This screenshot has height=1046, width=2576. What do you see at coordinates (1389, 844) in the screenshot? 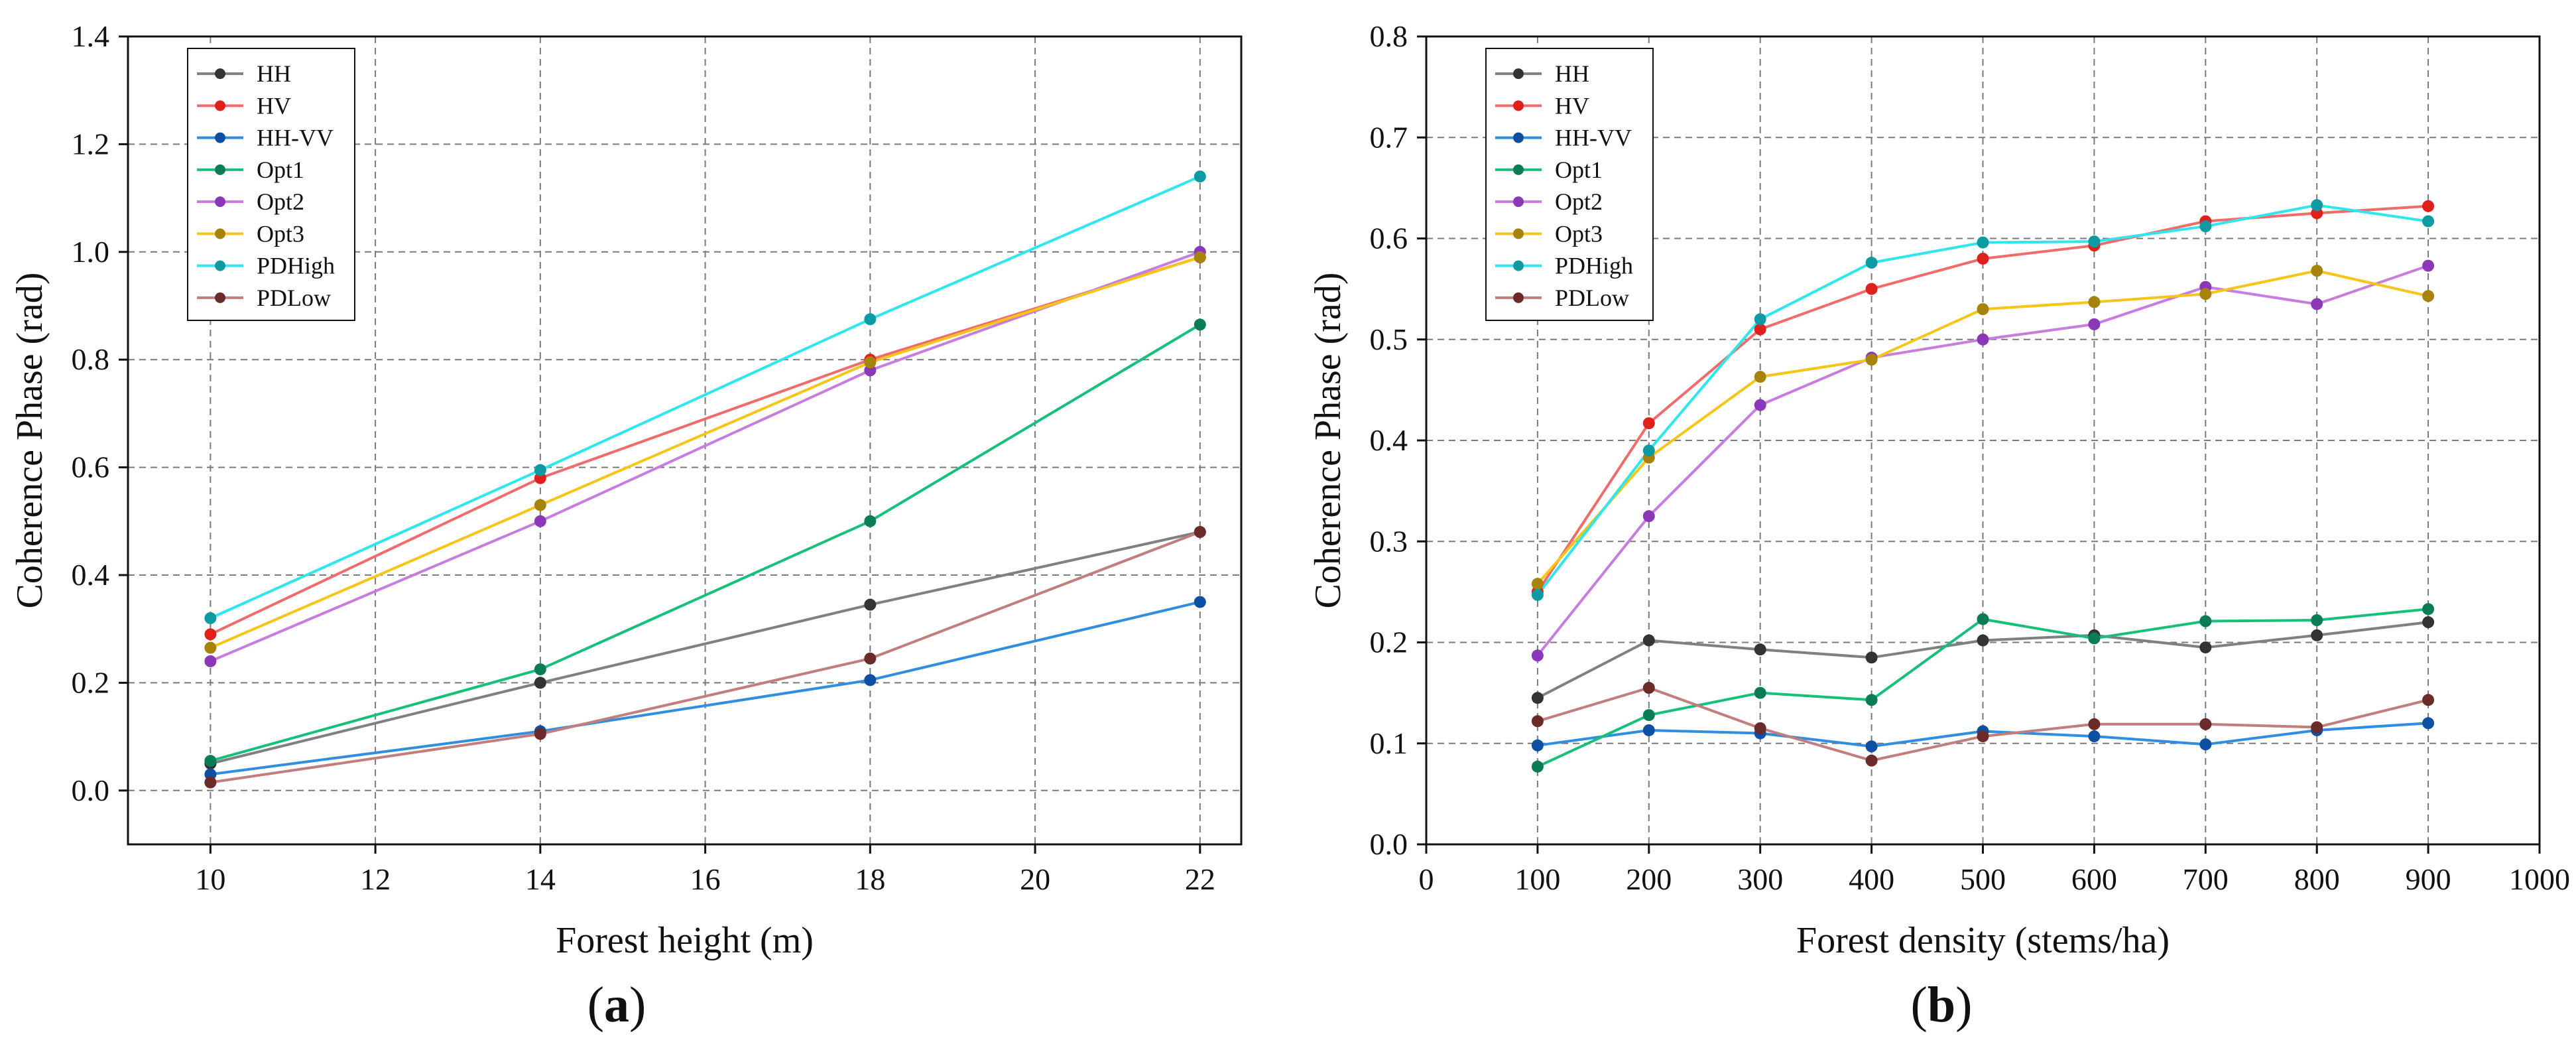
I see `y-tick-label: 0.0` at bounding box center [1389, 844].